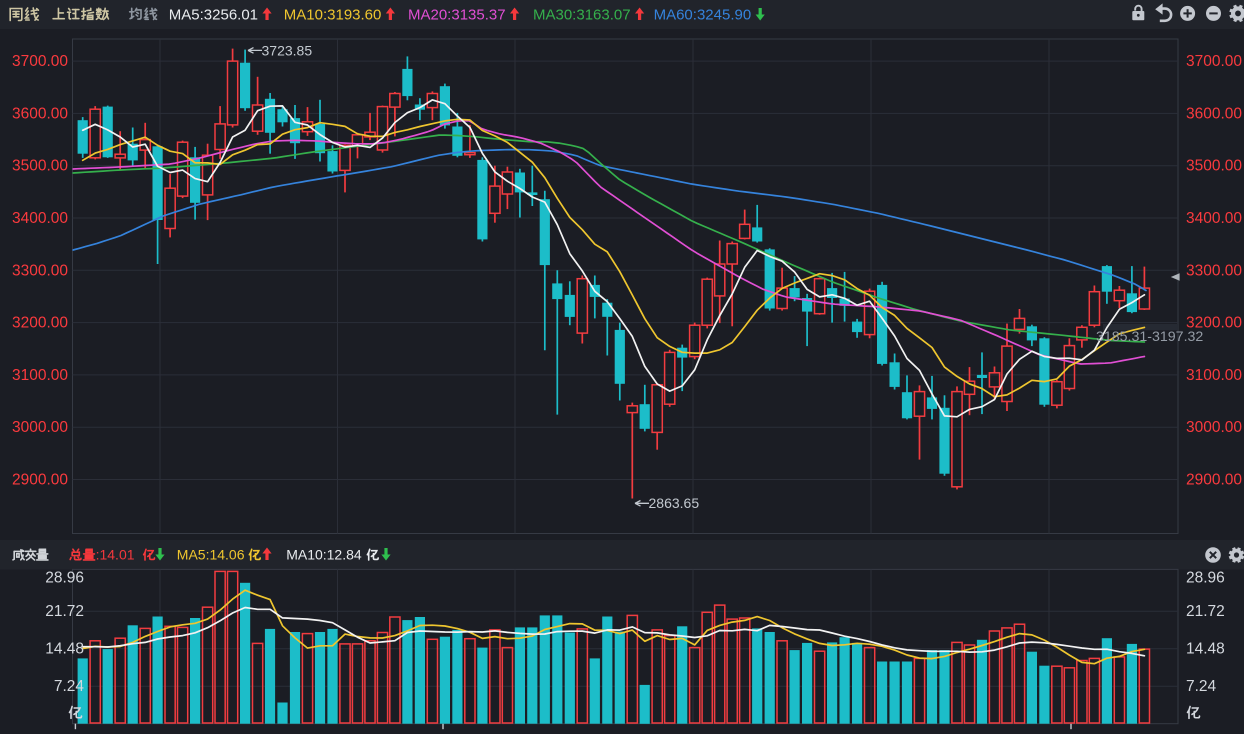 The image size is (1244, 734). I want to click on svg-text: MA5:3256.01, so click(213, 15).